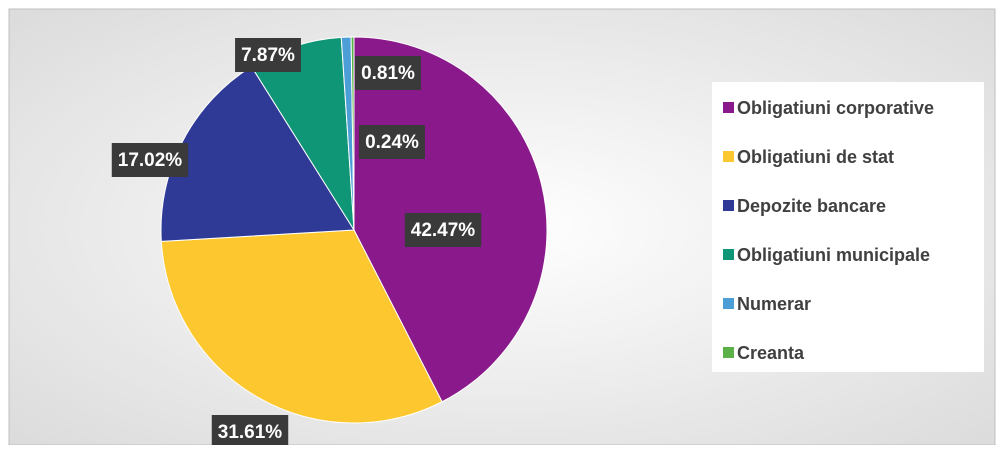 The height and width of the screenshot is (450, 1004). I want to click on data-label: 7.87%, so click(268, 55).